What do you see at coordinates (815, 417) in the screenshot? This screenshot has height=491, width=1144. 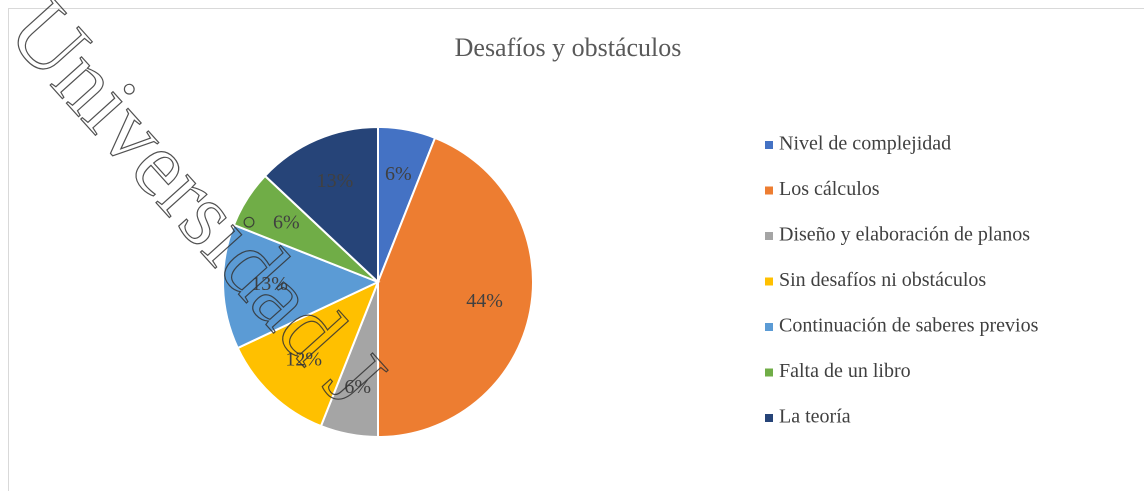 I see `legend-label: La teoría` at bounding box center [815, 417].